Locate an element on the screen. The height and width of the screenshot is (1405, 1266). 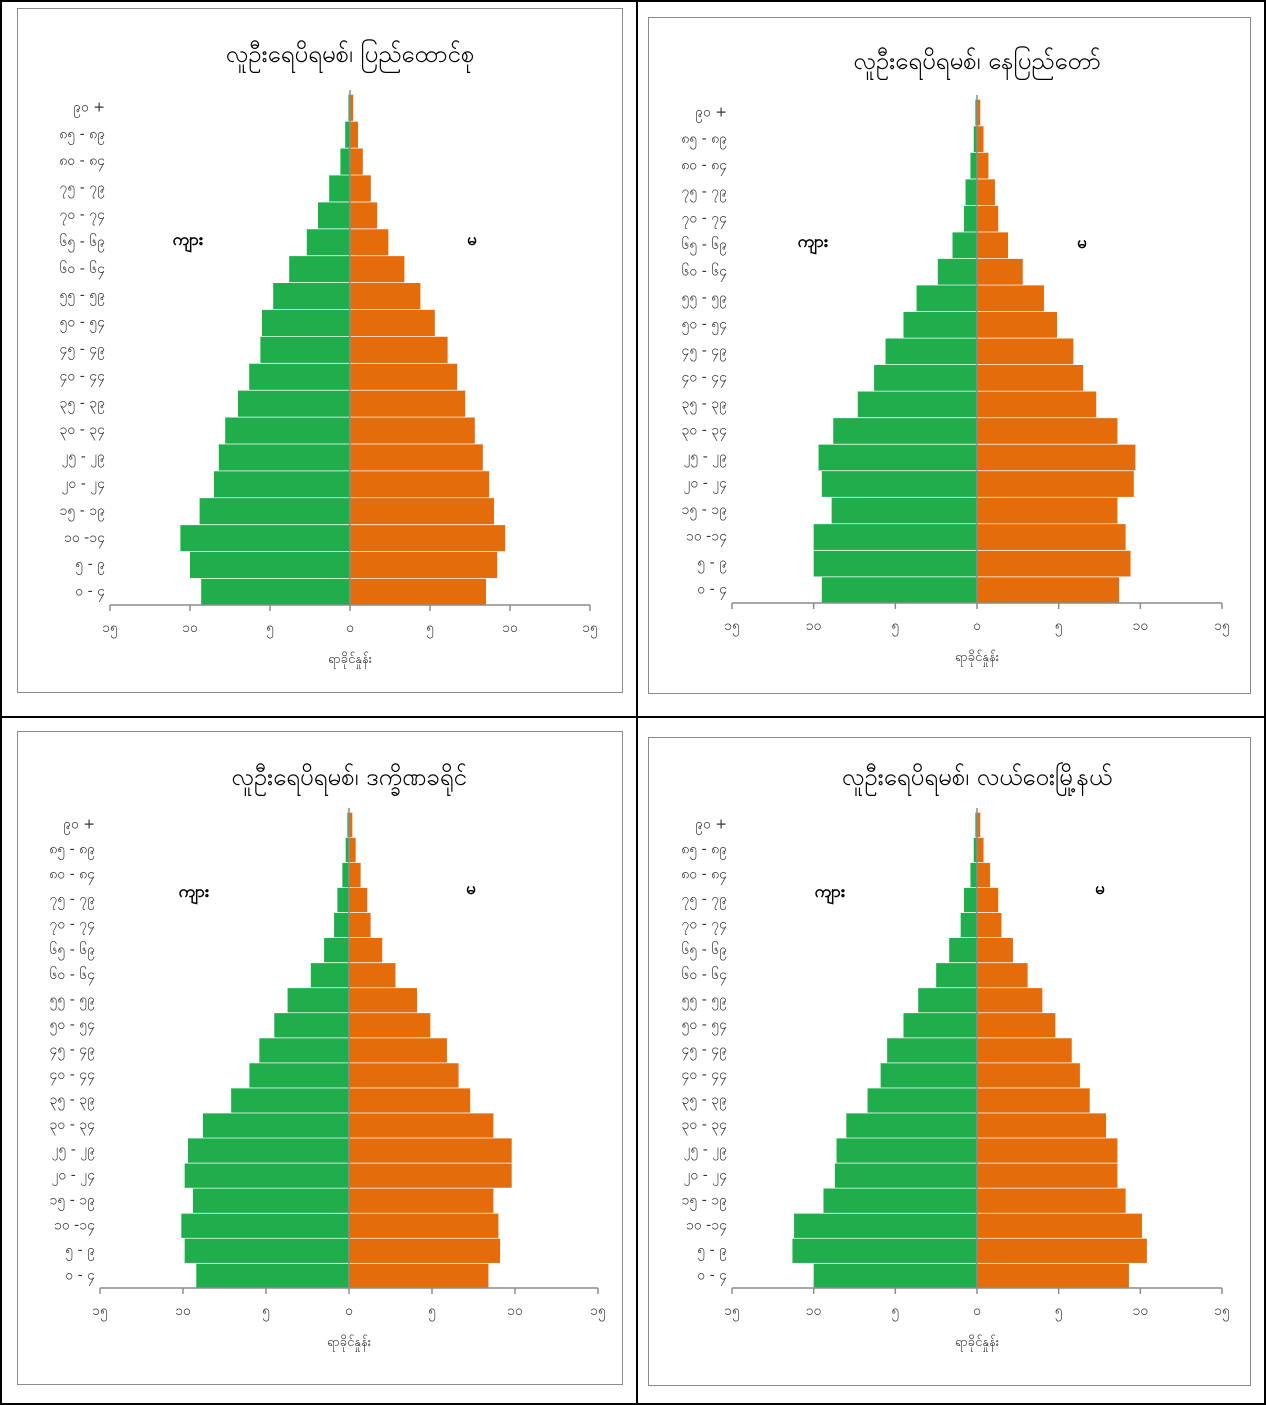
x-tick-label: ၁၅ is located at coordinates (598, 1312).